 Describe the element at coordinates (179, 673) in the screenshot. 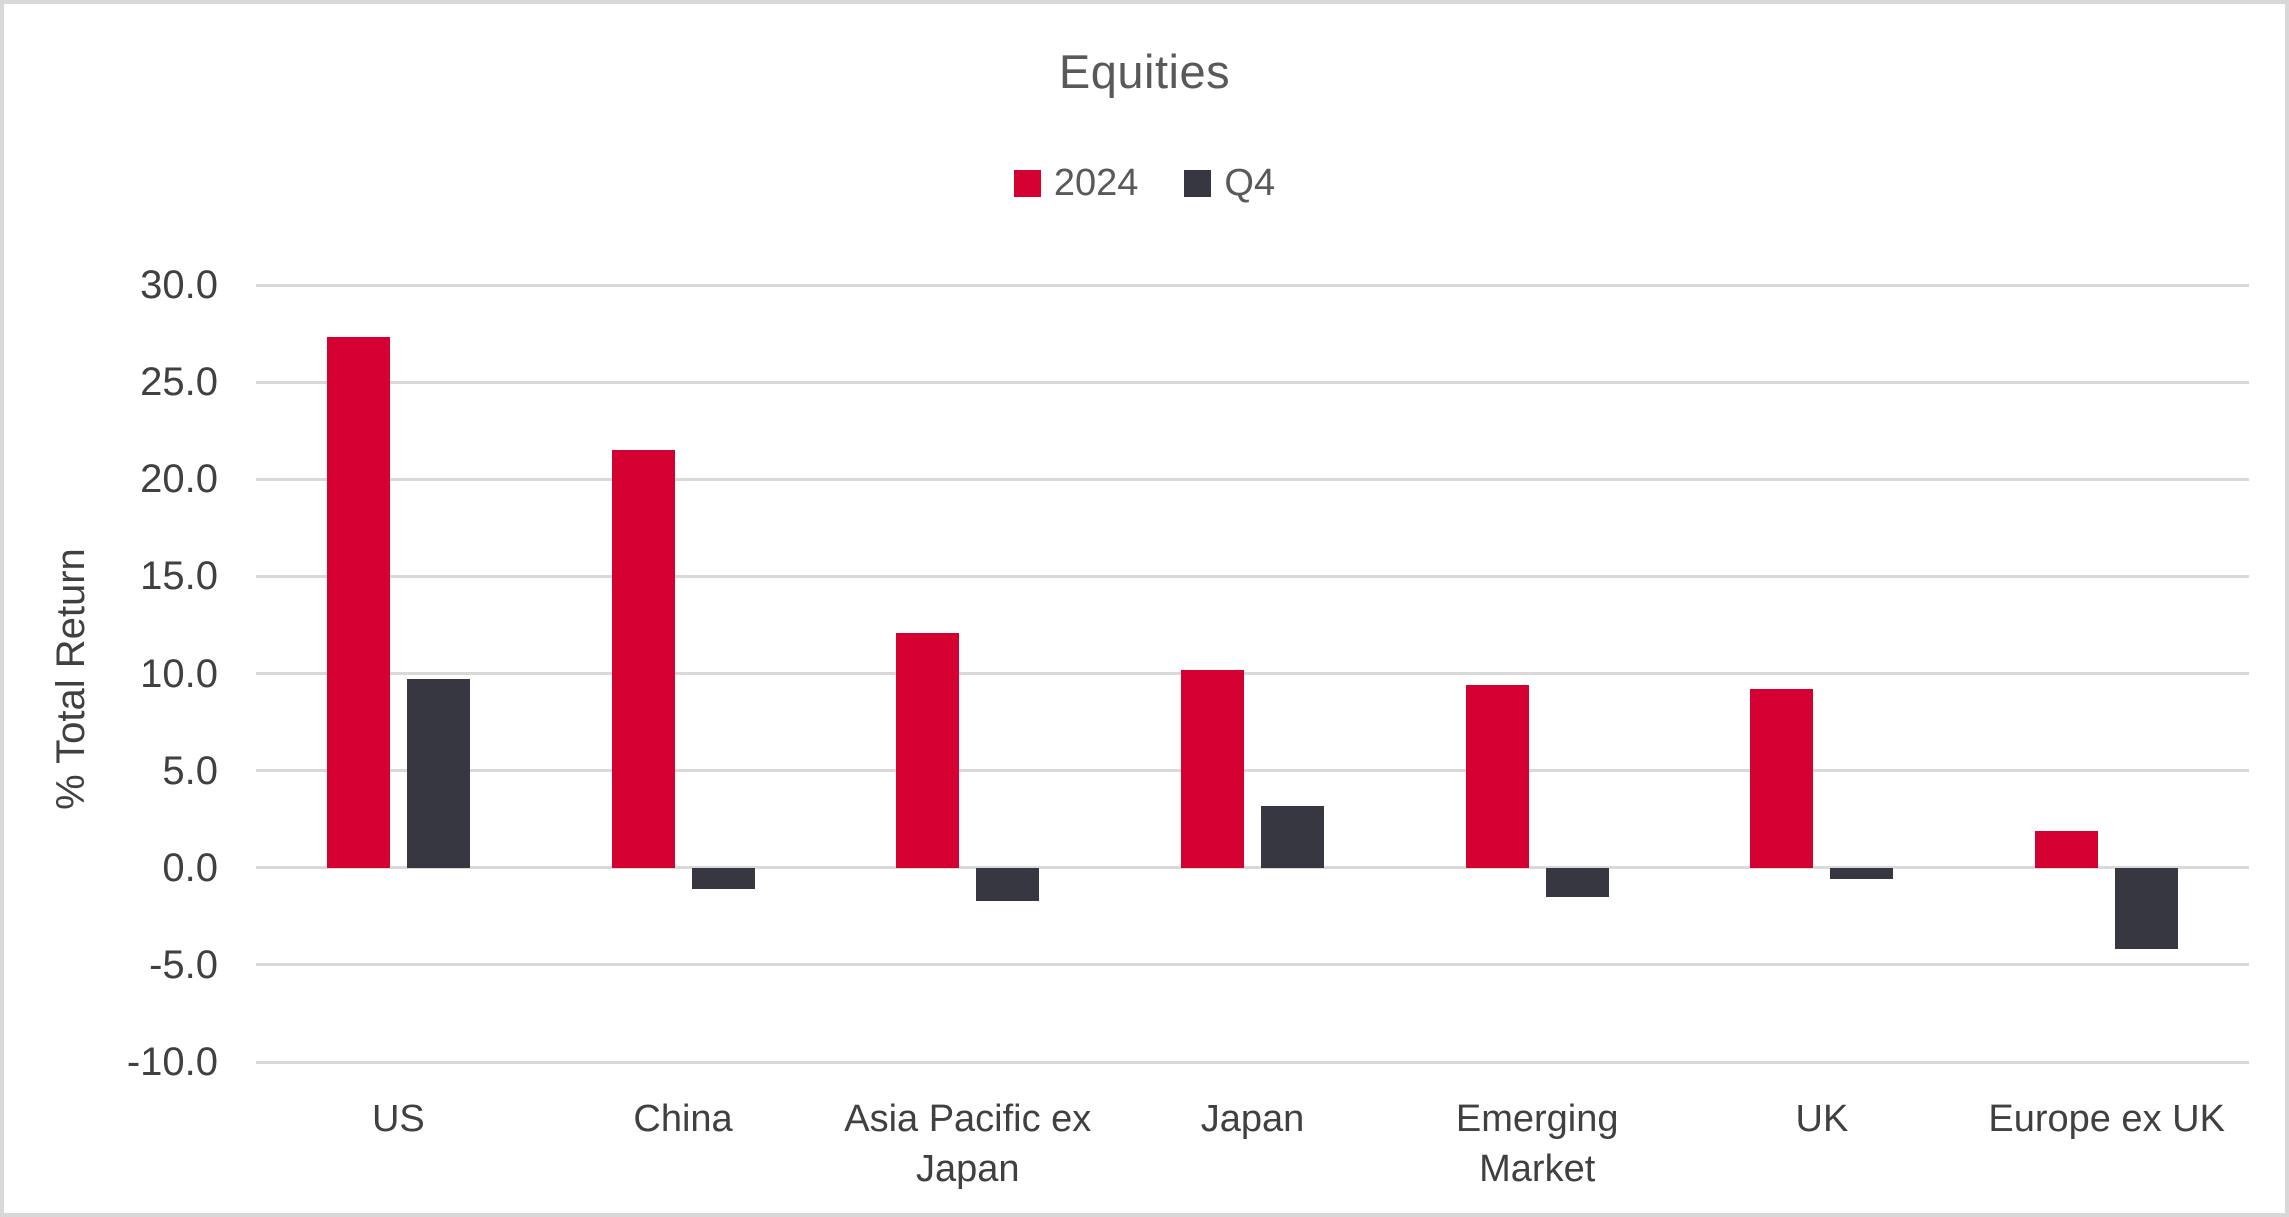

I see `y-tick-label: 10.0` at that location.